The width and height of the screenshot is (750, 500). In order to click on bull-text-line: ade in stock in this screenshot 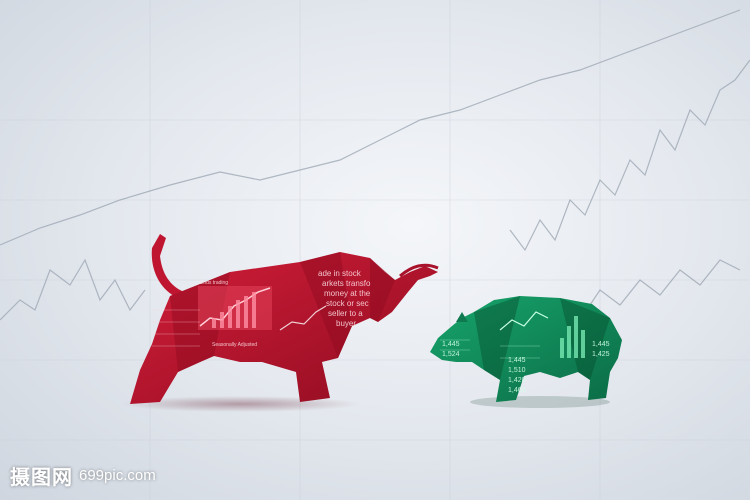, I will do `click(340, 273)`.